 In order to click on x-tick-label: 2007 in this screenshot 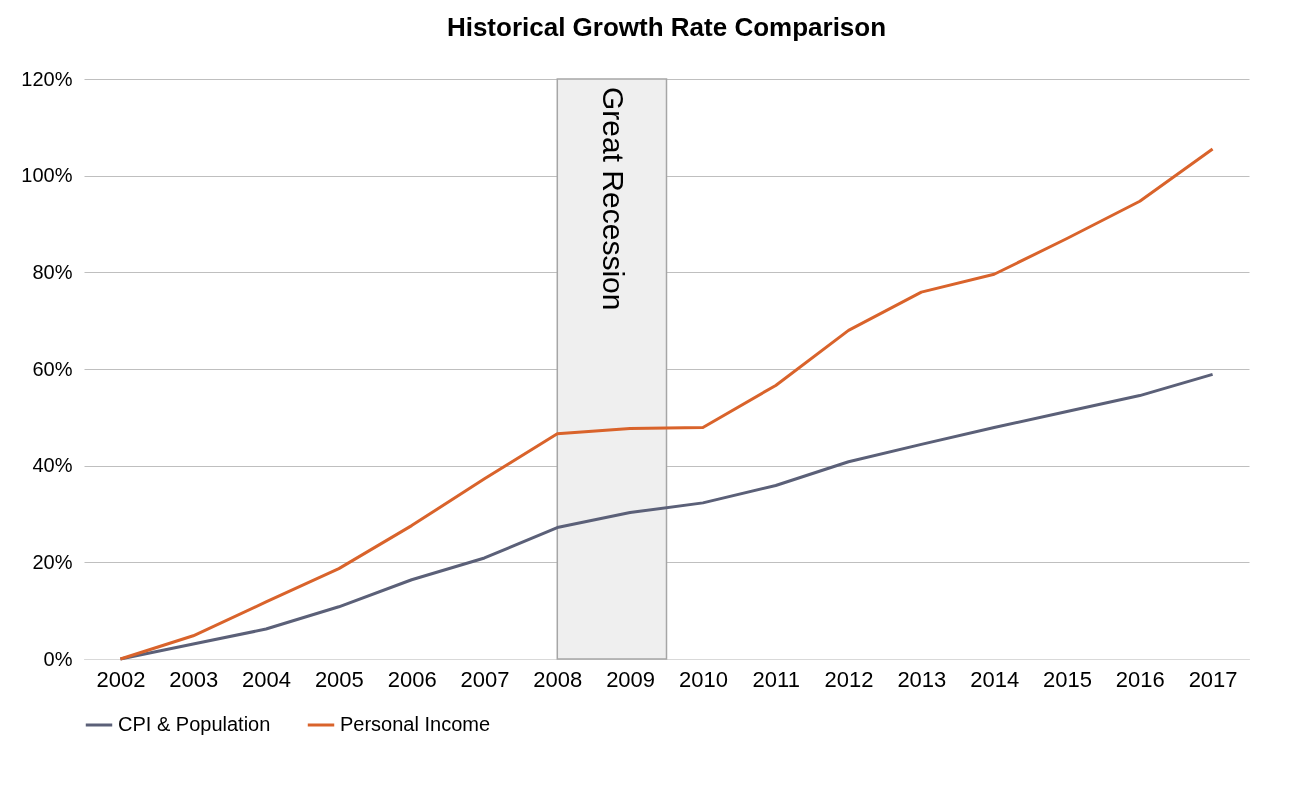, I will do `click(485, 679)`.